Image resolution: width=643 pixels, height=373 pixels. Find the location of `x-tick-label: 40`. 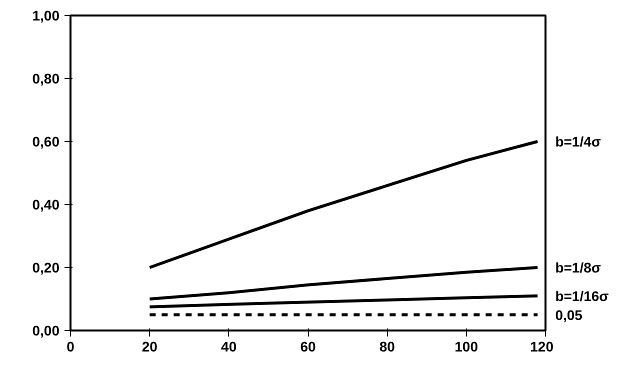

x-tick-label: 40 is located at coordinates (229, 346).